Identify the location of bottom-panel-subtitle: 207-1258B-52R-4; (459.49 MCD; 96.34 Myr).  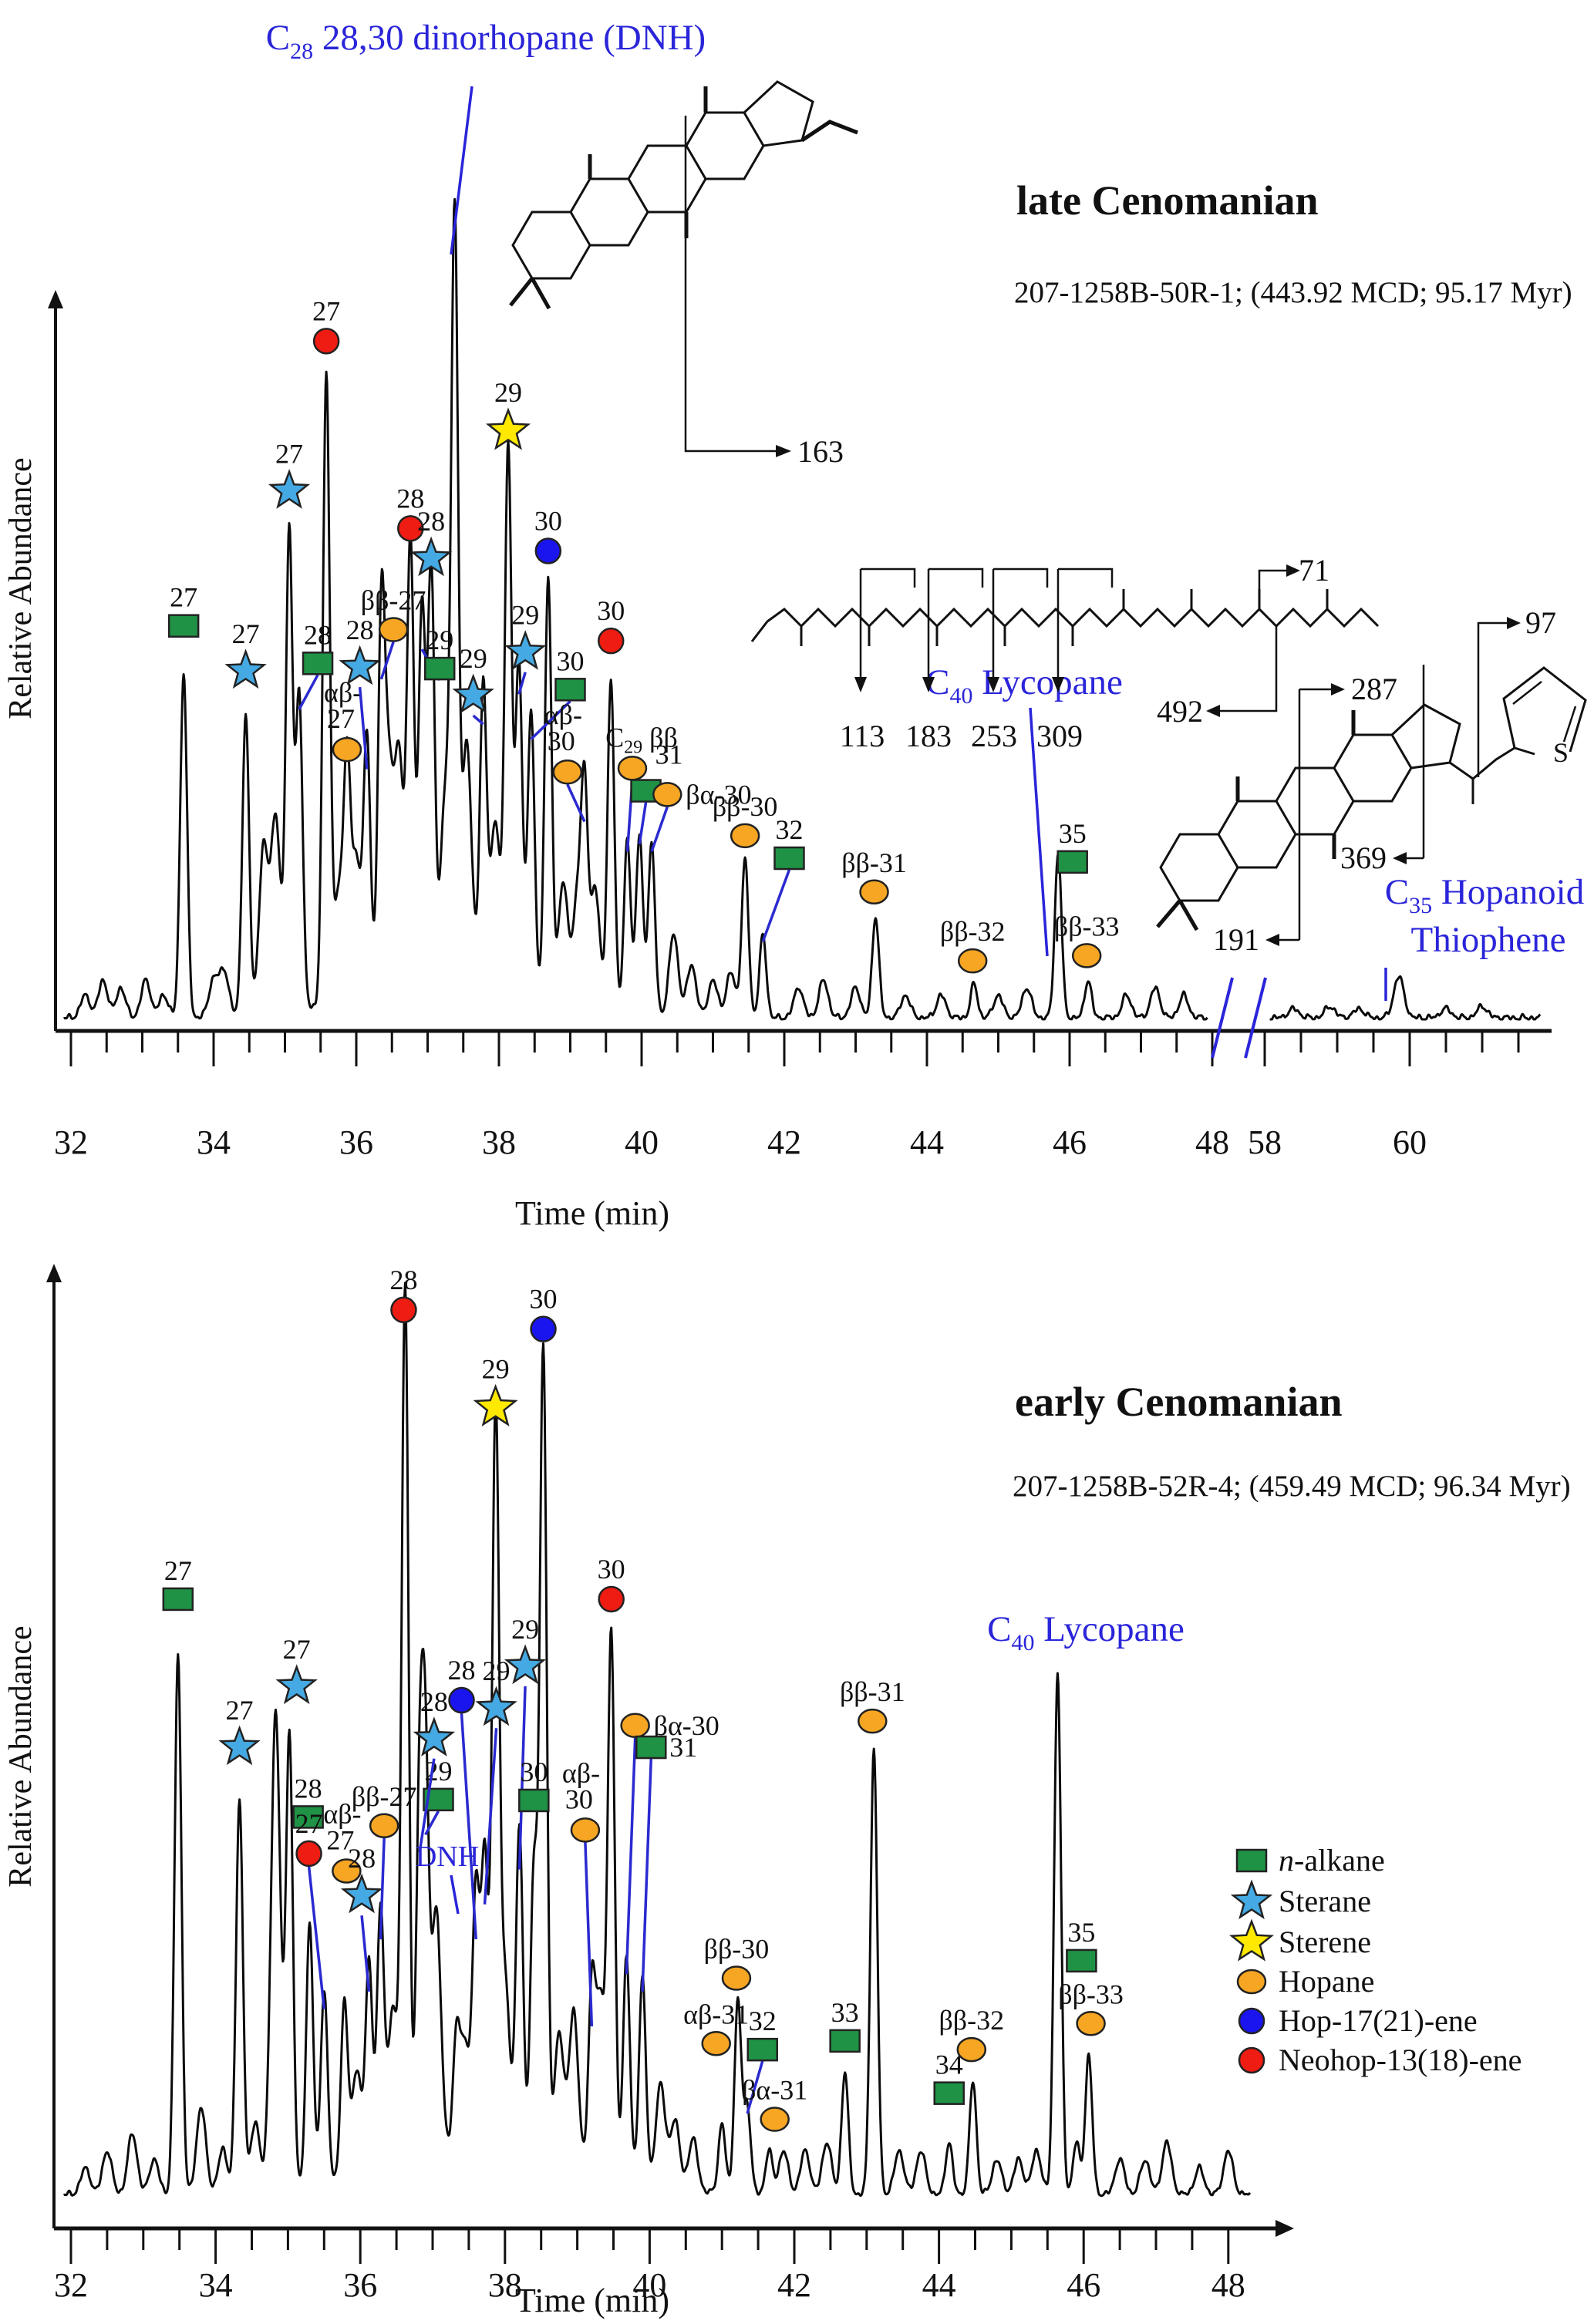
(1292, 1486).